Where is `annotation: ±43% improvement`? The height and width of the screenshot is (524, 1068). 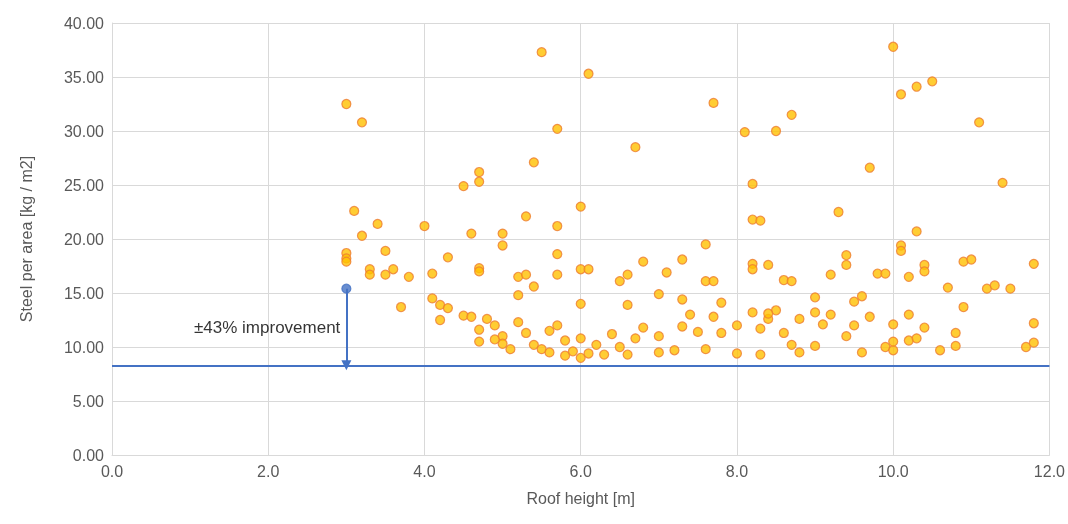 annotation: ±43% improvement is located at coordinates (267, 327).